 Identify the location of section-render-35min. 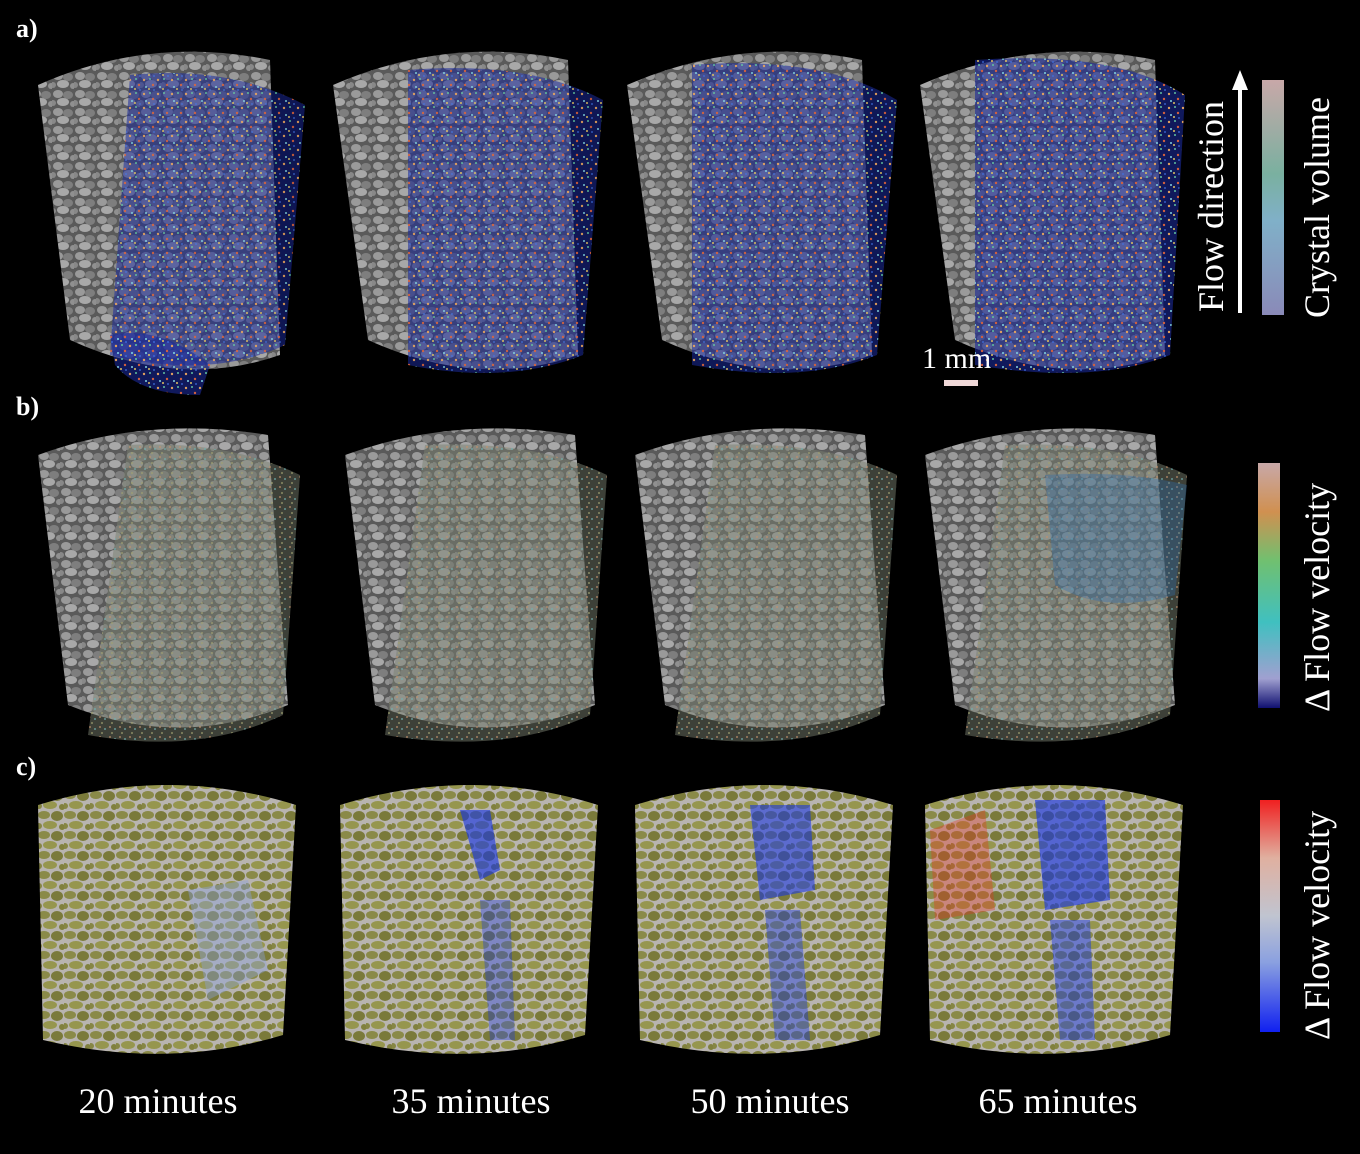
(469, 919).